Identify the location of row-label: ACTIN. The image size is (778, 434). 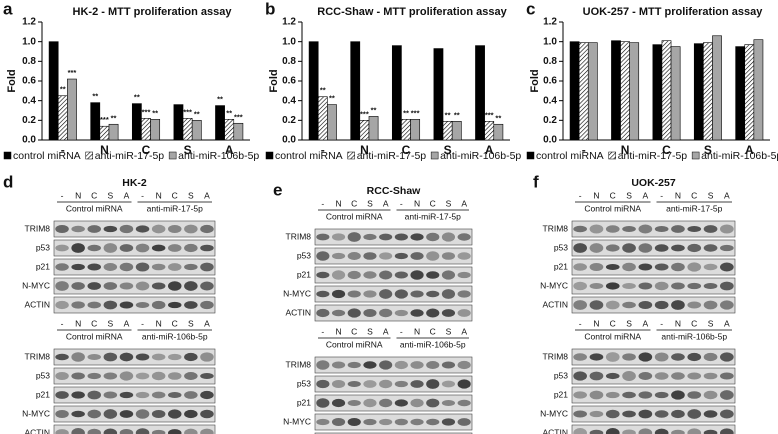
(556, 304).